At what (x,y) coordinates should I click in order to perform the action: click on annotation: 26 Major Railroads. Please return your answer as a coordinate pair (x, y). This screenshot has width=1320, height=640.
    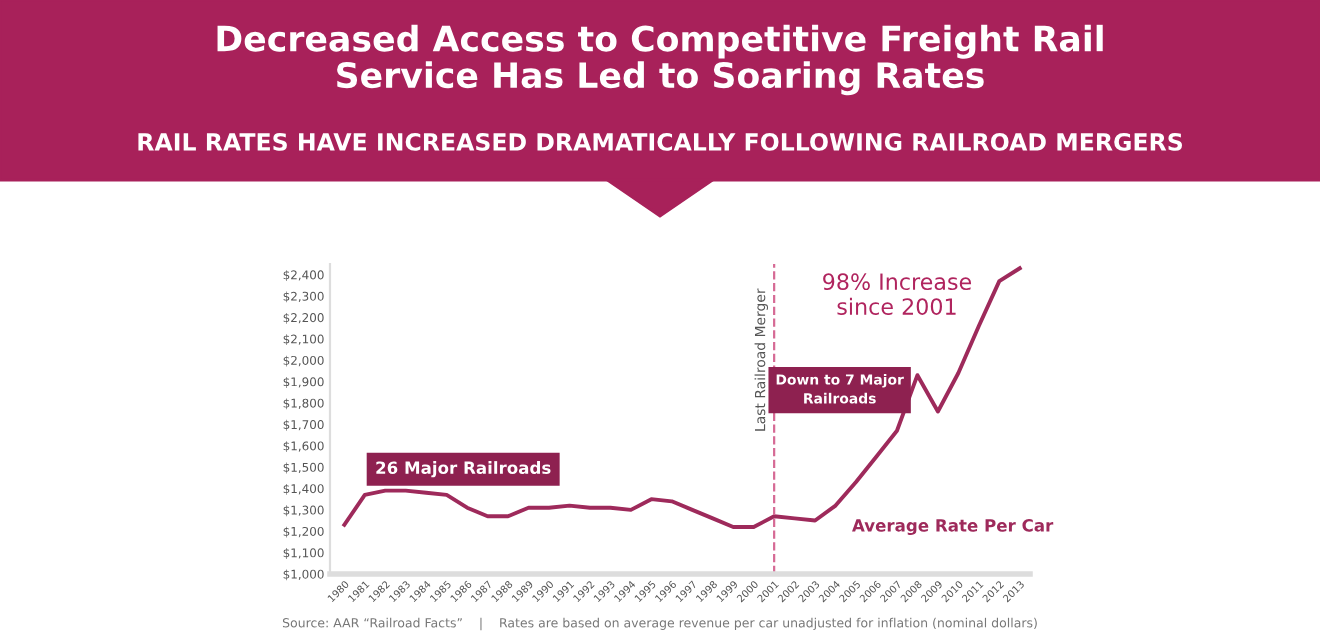
    Looking at the image, I should click on (463, 469).